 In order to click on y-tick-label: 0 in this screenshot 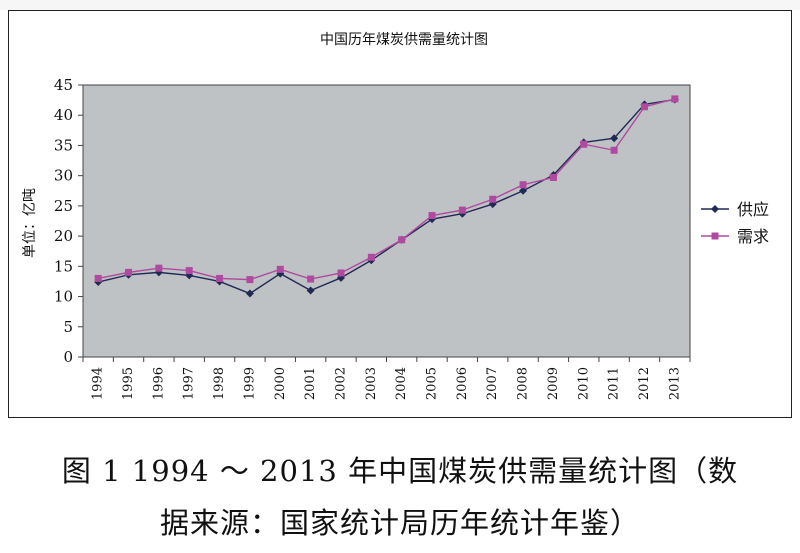, I will do `click(68, 357)`.